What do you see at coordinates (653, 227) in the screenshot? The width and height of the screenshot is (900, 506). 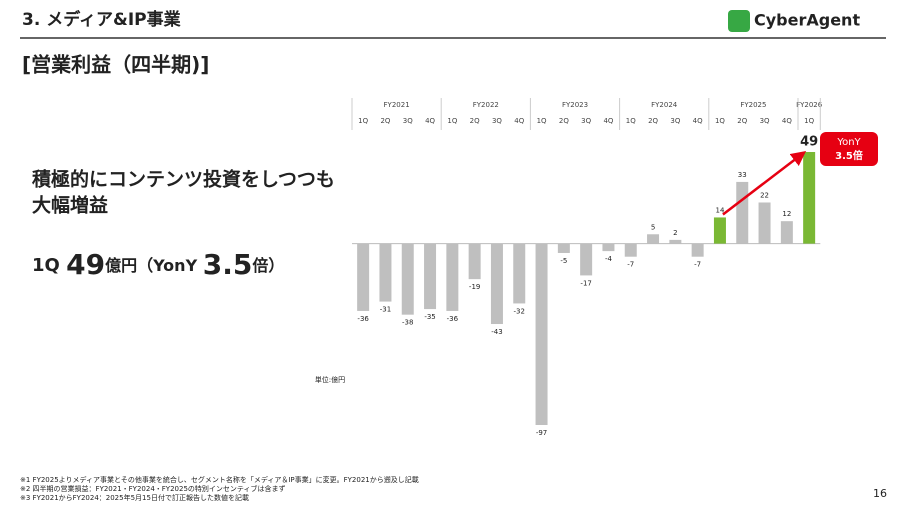 I see `value-label: 5` at bounding box center [653, 227].